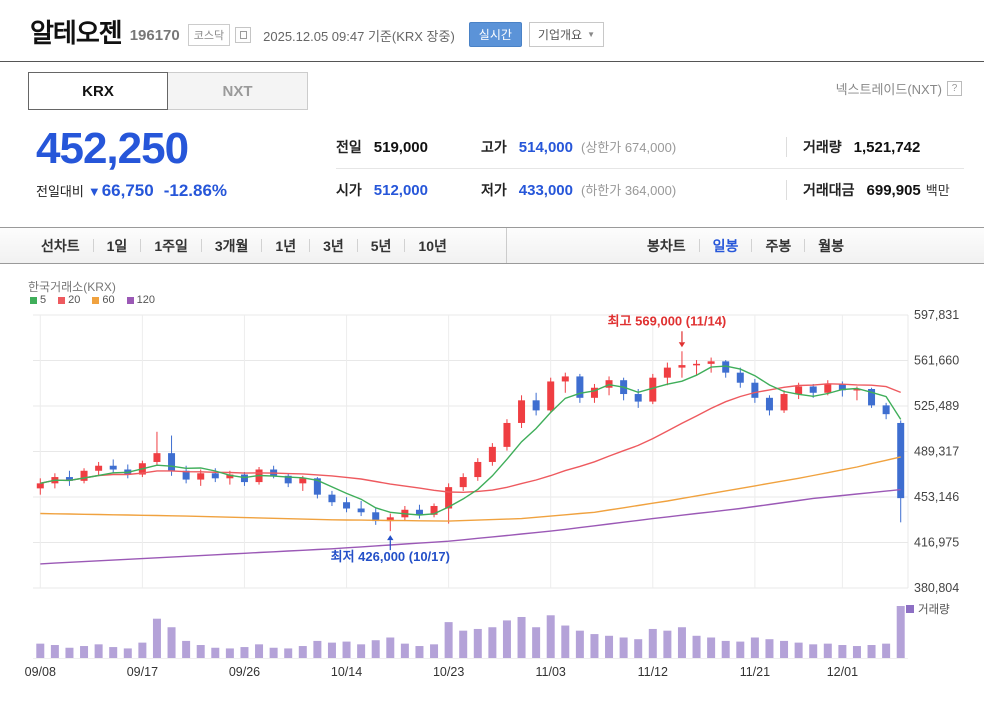  I want to click on x-axis-label: 09/17, so click(142, 672).